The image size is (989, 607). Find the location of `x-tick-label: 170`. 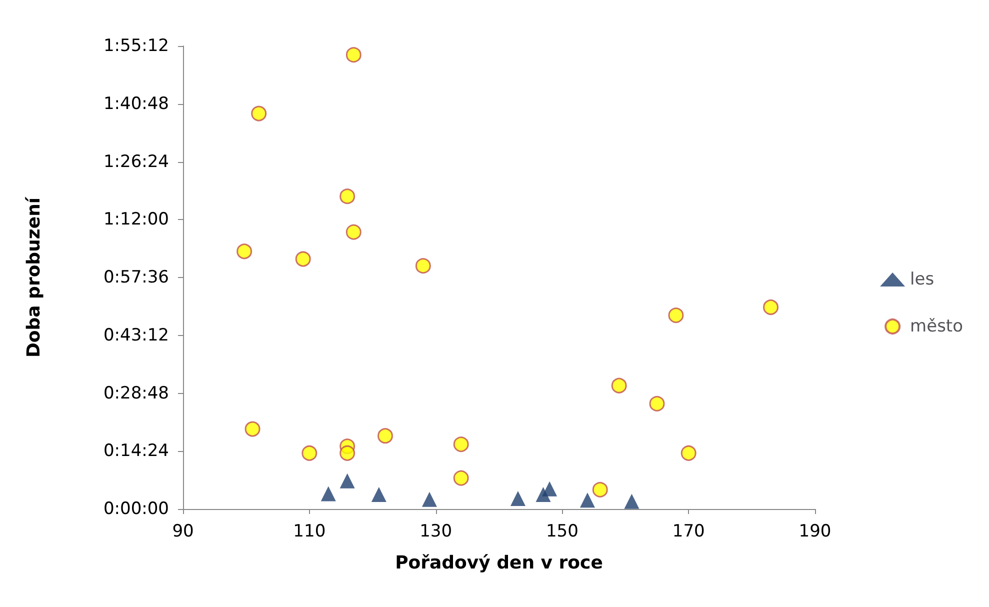

x-tick-label: 170 is located at coordinates (688, 532).